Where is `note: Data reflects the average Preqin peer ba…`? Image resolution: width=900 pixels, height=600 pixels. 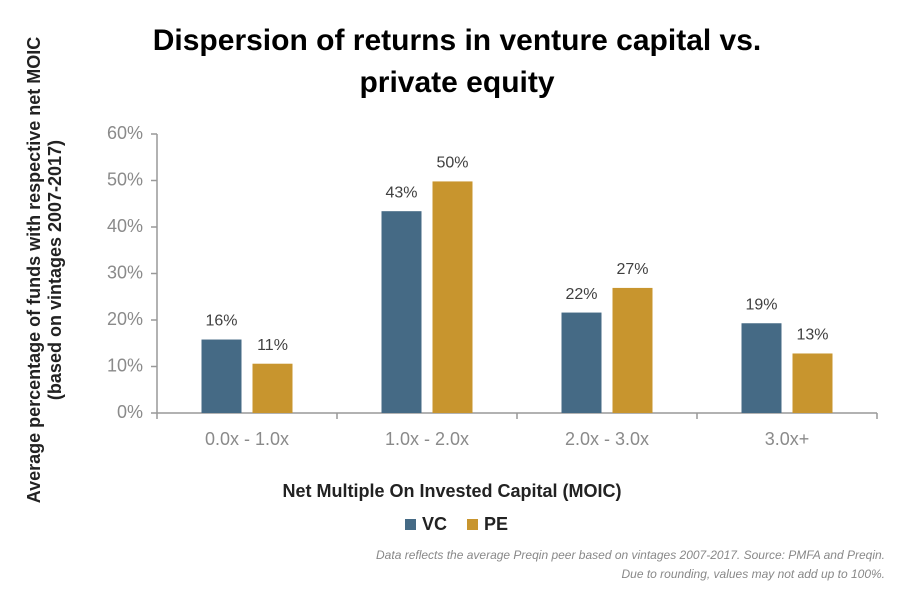 note: Data reflects the average Preqin peer ba… is located at coordinates (630, 555).